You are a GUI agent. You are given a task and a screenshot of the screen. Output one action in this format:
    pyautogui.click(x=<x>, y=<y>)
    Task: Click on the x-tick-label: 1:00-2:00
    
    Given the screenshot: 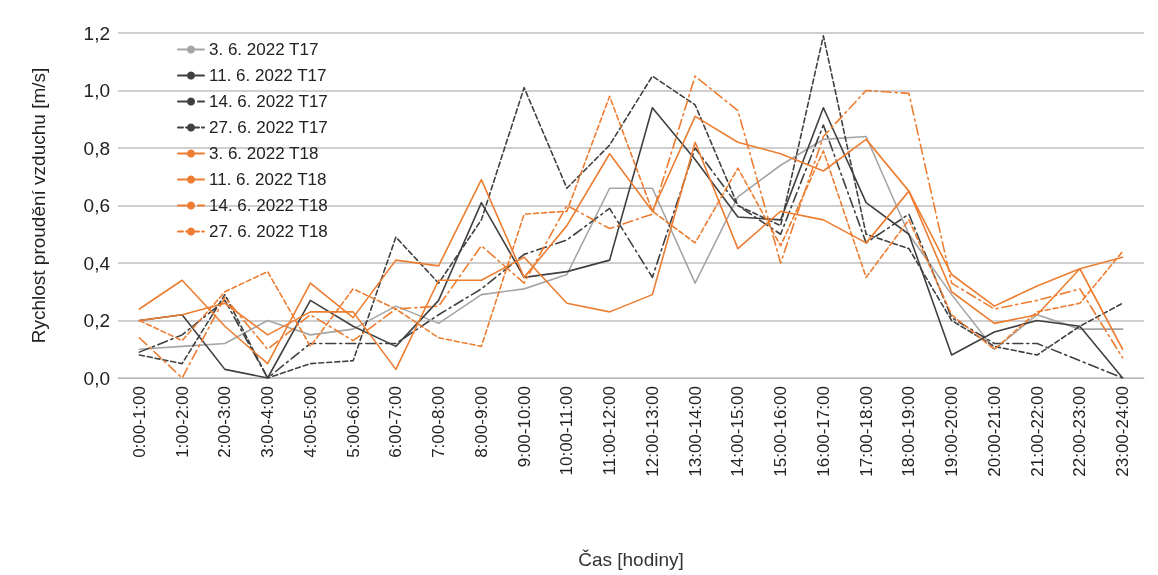 What is the action you would take?
    pyautogui.click(x=182, y=422)
    